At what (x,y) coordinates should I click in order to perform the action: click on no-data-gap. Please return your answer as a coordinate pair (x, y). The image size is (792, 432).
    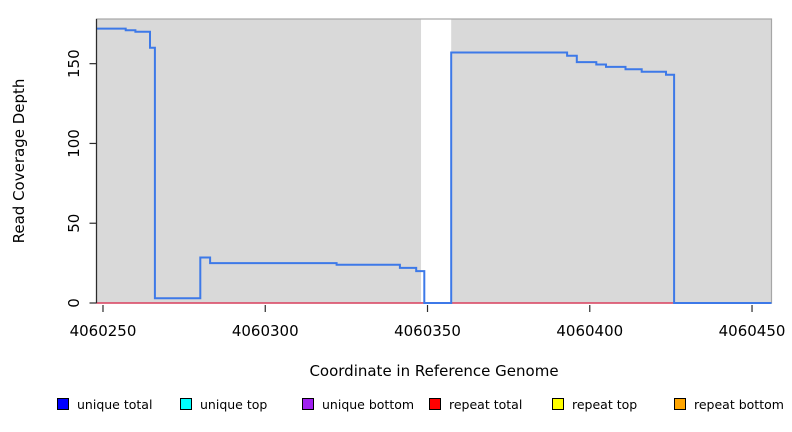
    Looking at the image, I should click on (436, 160).